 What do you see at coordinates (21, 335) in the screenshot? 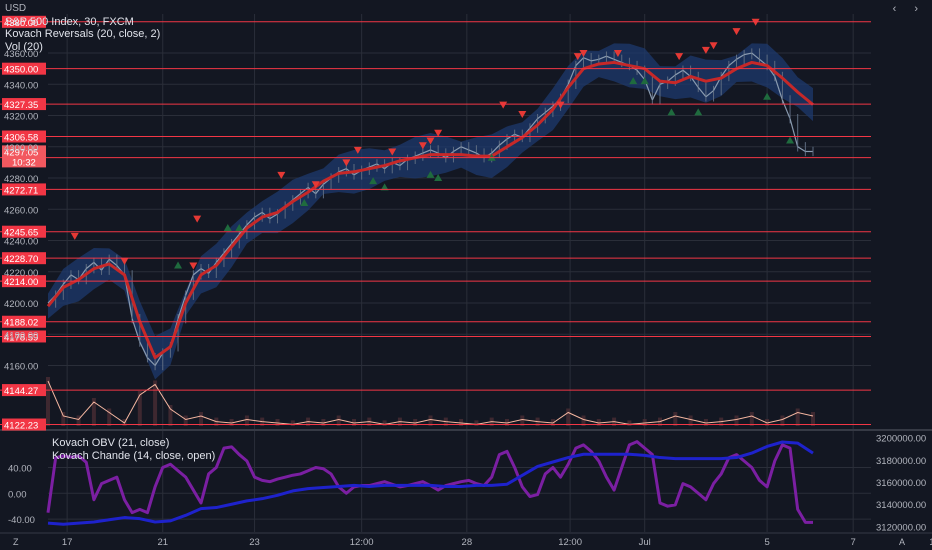
I see `y-tick-label: 4180.00` at bounding box center [21, 335].